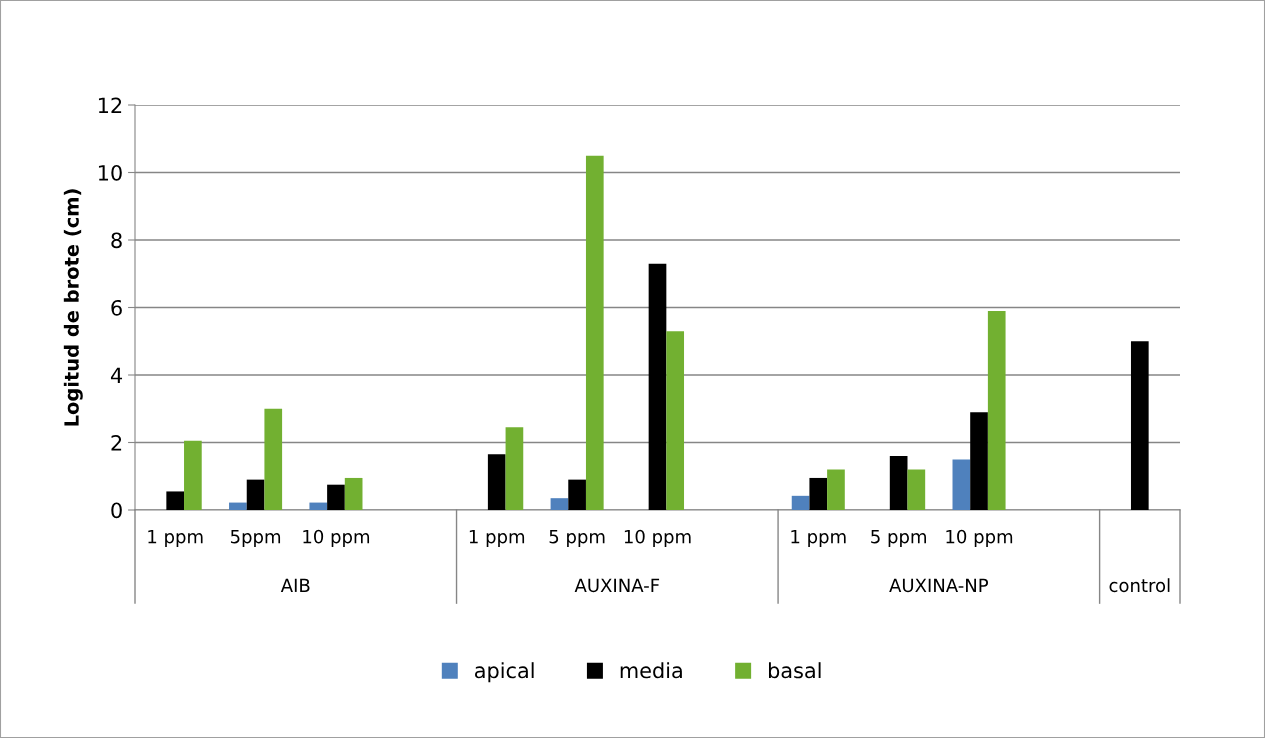  I want to click on legend-label: basal, so click(794, 670).